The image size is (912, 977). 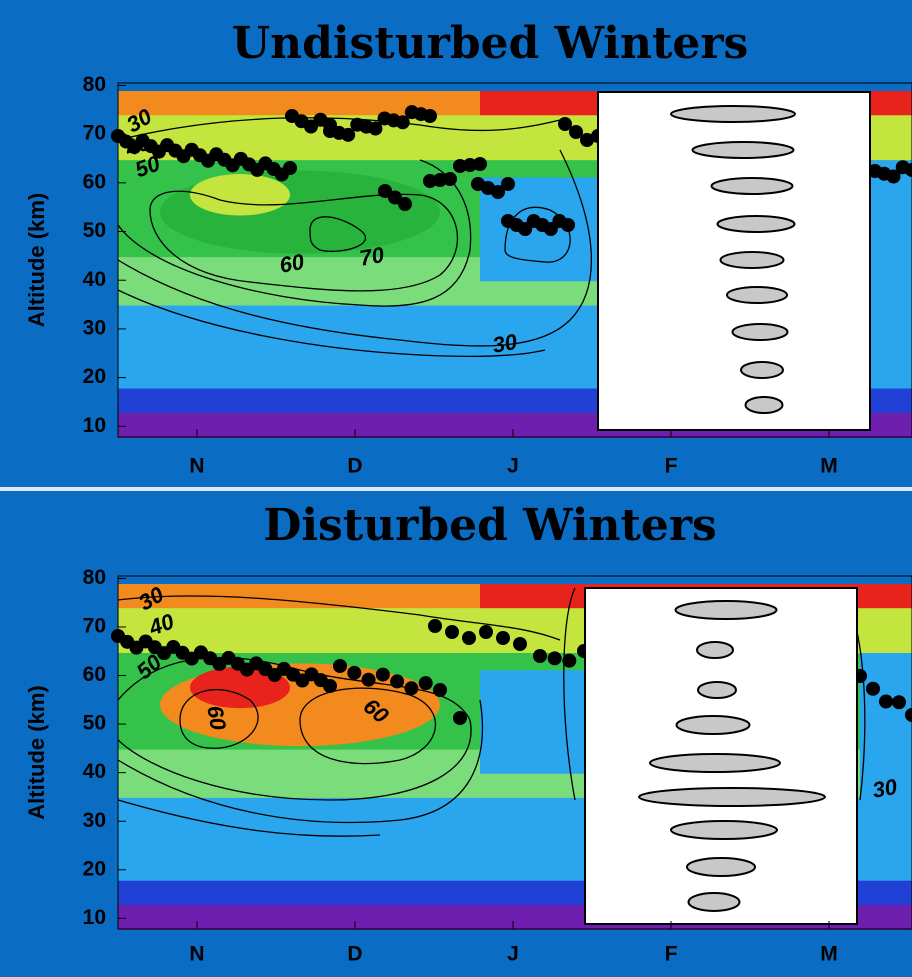 What do you see at coordinates (371, 256) in the screenshot?
I see `contour-label: 70` at bounding box center [371, 256].